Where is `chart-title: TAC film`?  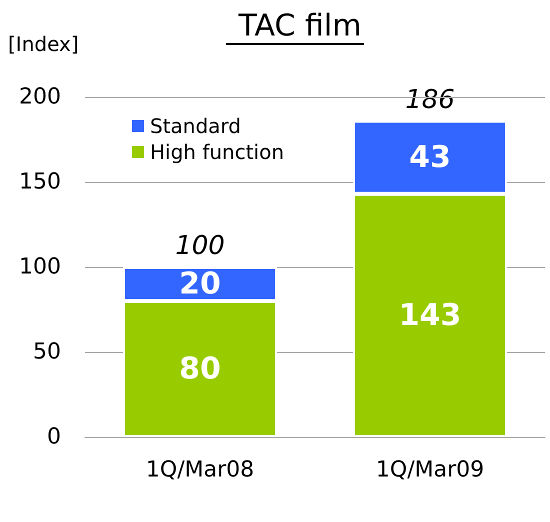
chart-title: TAC film is located at coordinates (300, 26).